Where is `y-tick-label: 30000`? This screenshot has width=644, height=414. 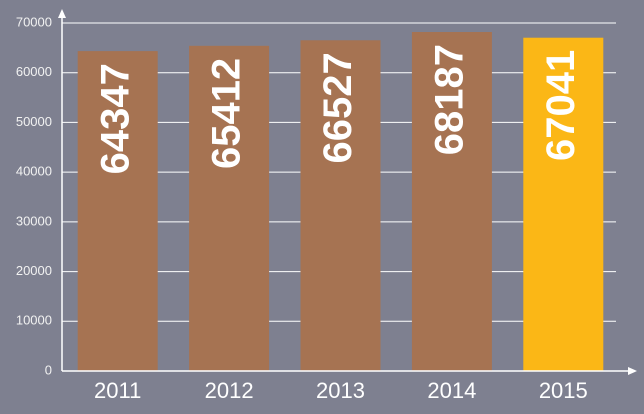 y-tick-label: 30000 is located at coordinates (34, 220).